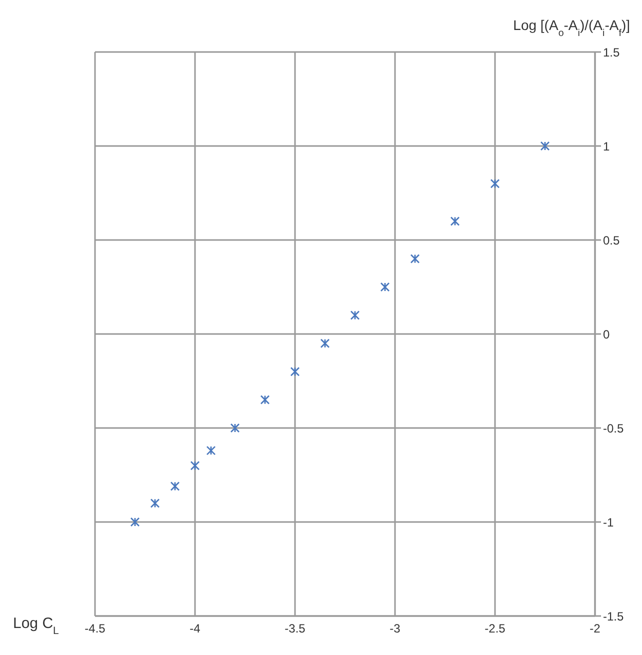 The image size is (642, 655). Describe the element at coordinates (295, 629) in the screenshot. I see `x-tick-label: -3.5` at that location.